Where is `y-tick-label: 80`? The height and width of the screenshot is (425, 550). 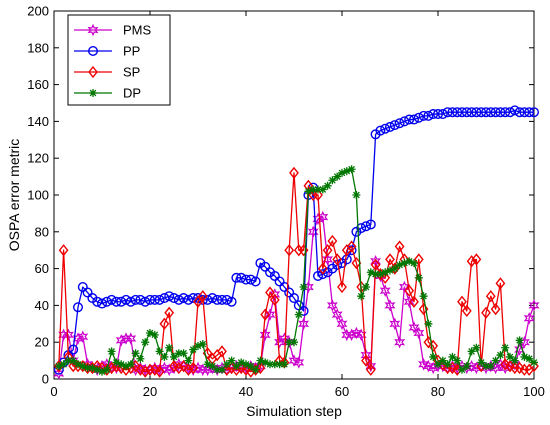 y-tick-label: 80 is located at coordinates (42, 231).